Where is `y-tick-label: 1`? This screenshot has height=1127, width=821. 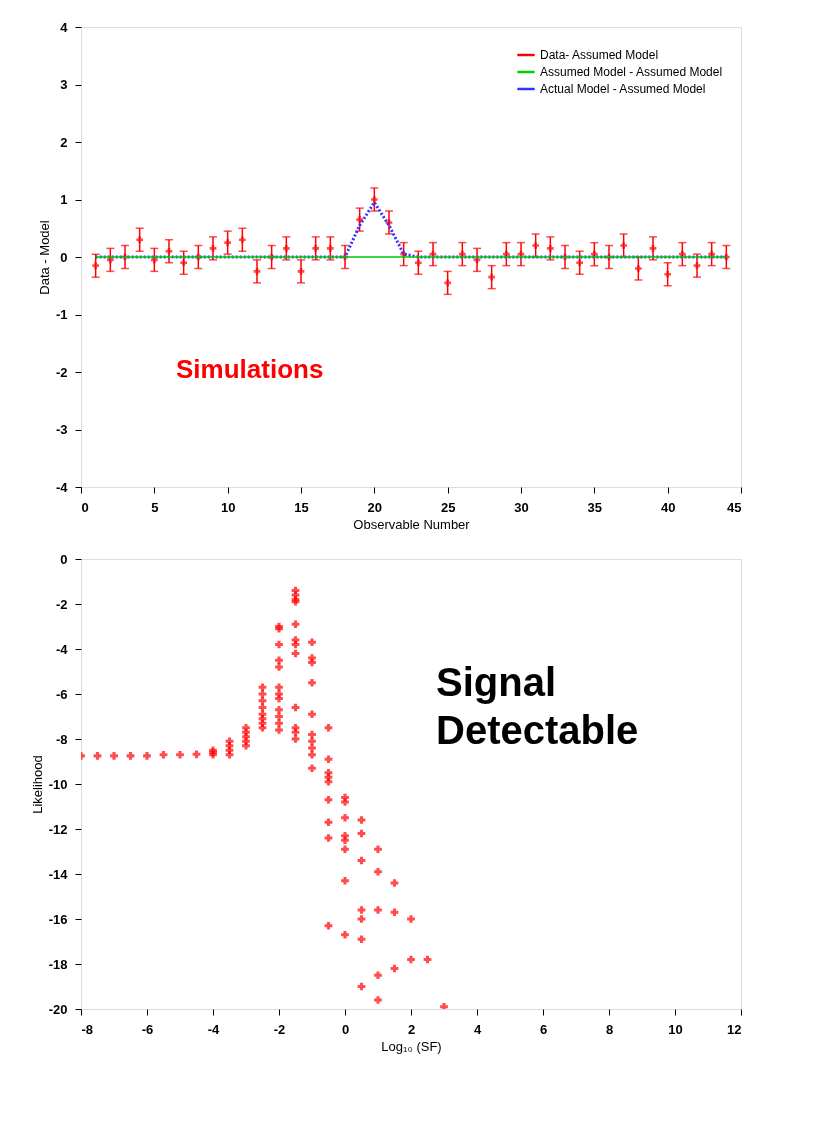 y-tick-label: 1 is located at coordinates (64, 199).